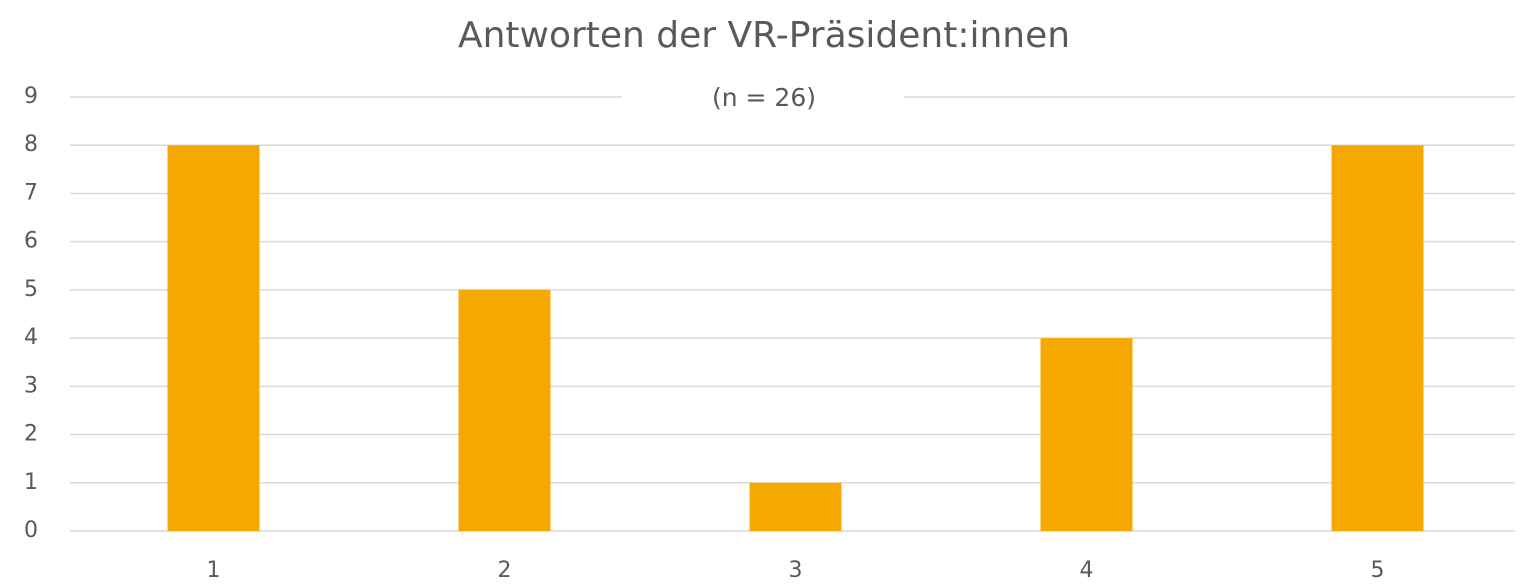 This screenshot has width=1529, height=588. Describe the element at coordinates (31, 337) in the screenshot. I see `y-tick-label: 4` at that location.